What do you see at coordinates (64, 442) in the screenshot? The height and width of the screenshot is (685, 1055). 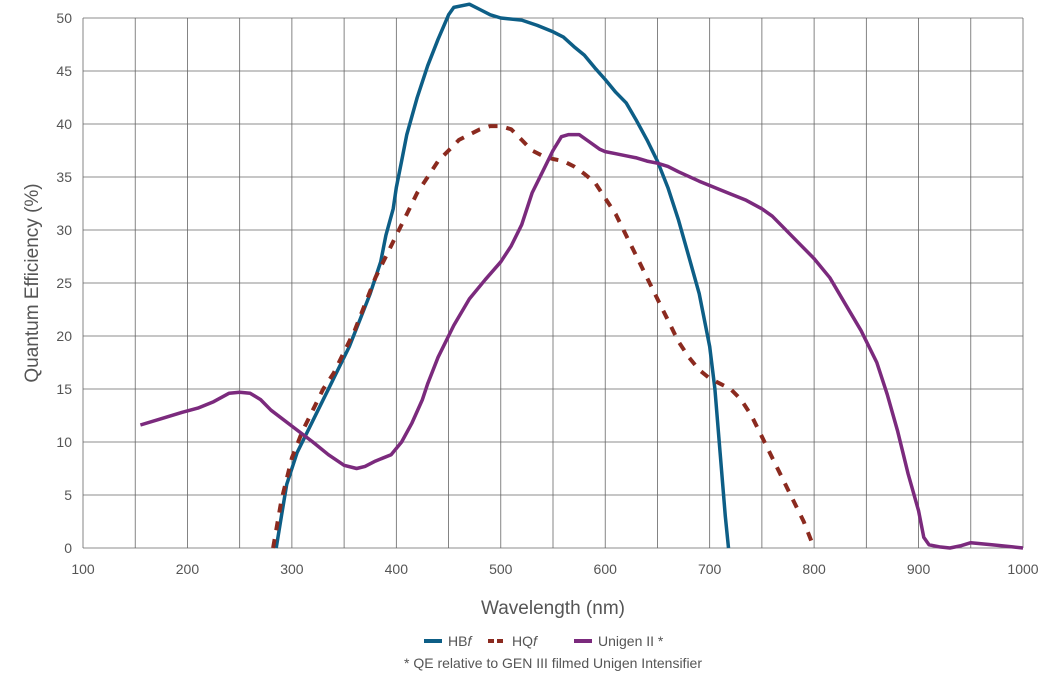 I see `y-tick-label: 10` at bounding box center [64, 442].